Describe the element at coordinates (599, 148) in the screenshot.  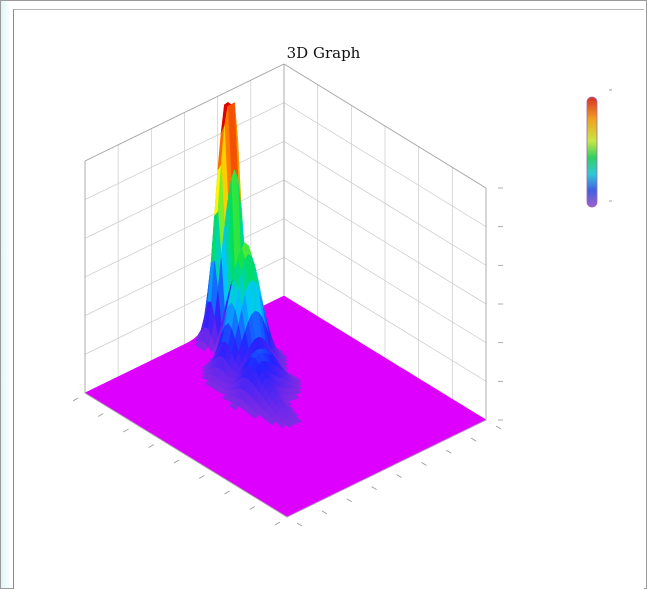
I see `color-bar` at that location.